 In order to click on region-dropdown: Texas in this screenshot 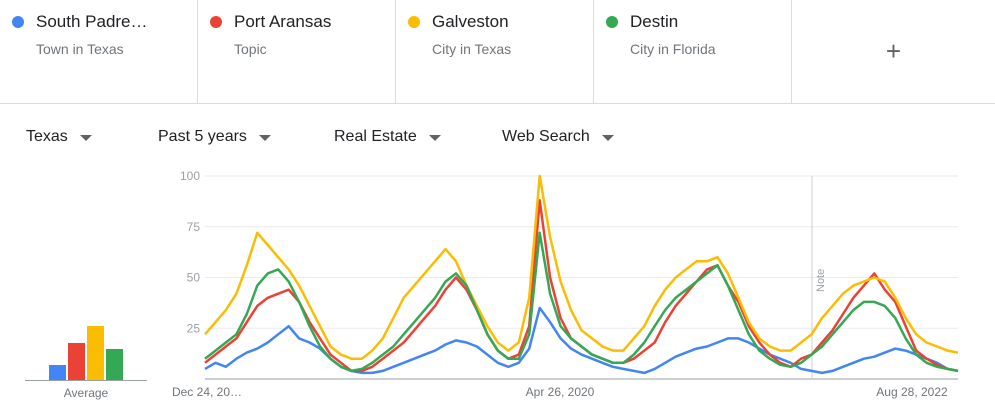, I will do `click(59, 137)`.